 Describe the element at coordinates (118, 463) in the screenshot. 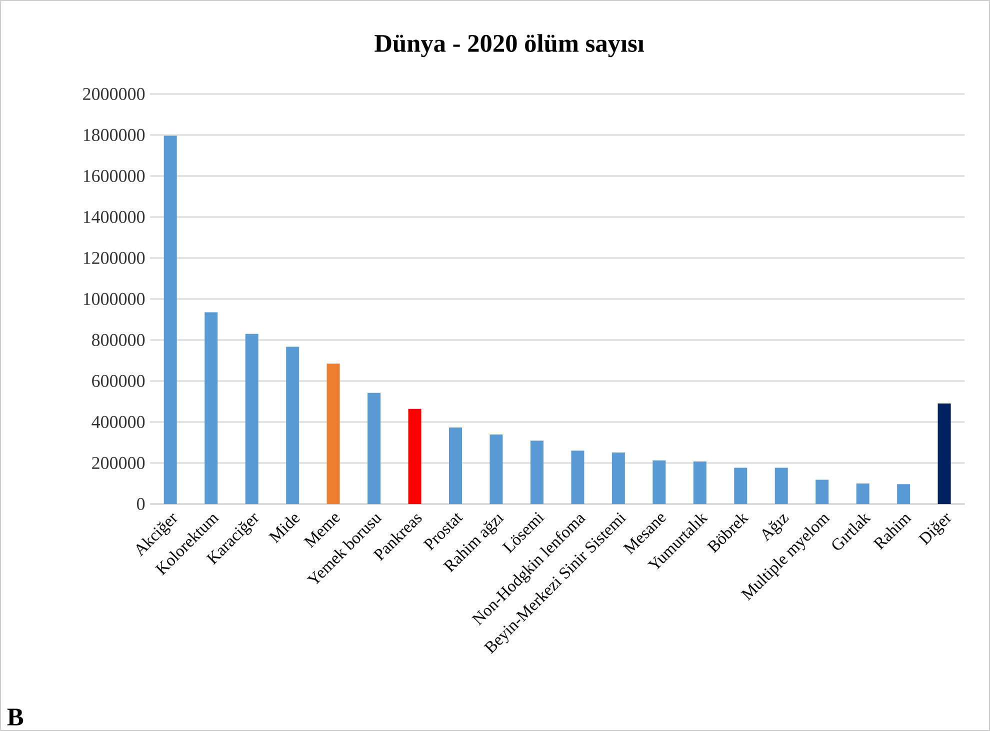

I see `y-tick-label: 200000` at that location.